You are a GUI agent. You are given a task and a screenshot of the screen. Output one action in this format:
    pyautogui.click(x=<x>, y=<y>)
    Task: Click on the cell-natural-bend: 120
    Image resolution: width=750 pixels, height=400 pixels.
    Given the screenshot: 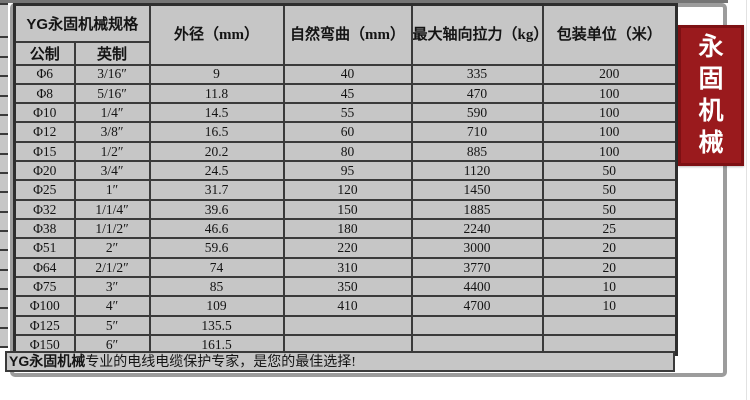 What is the action you would take?
    pyautogui.click(x=347, y=190)
    